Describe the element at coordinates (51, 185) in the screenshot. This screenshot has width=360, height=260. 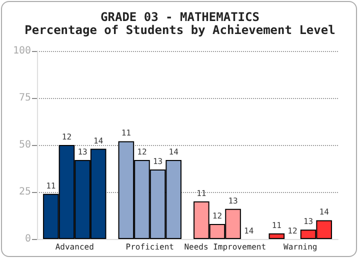
I see `series-label: 11` at that location.